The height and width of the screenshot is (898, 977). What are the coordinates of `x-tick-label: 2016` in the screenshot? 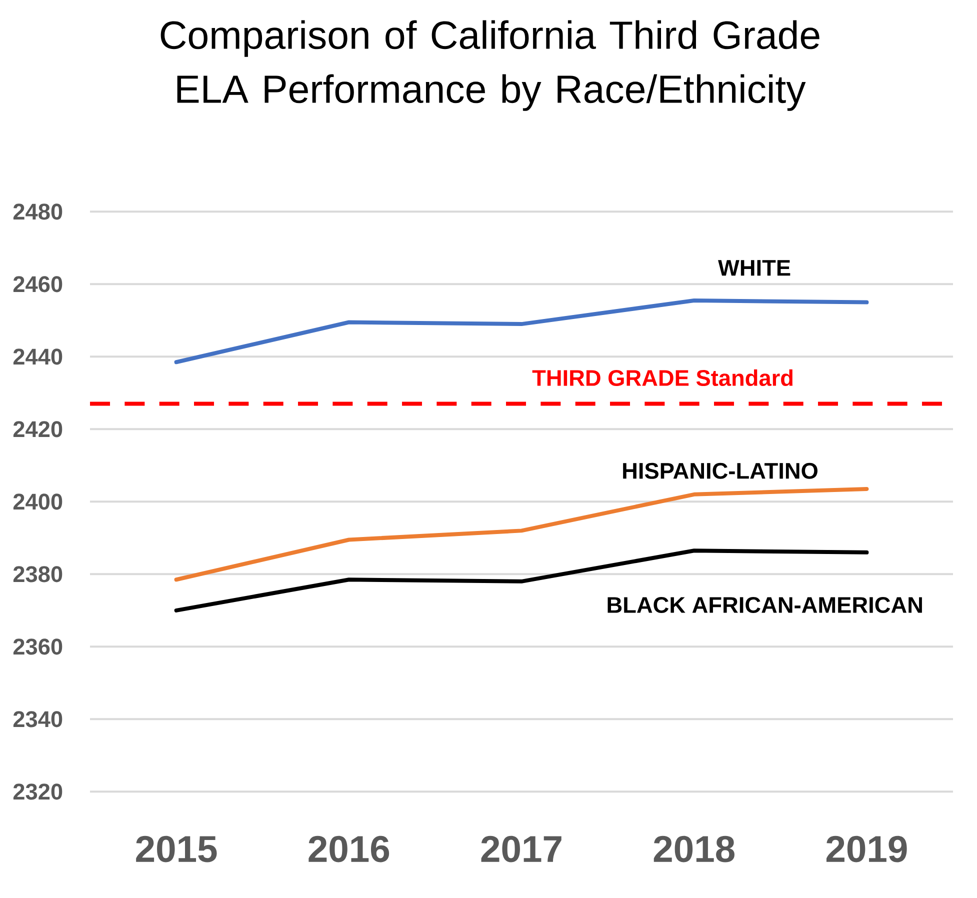 It's located at (349, 849).